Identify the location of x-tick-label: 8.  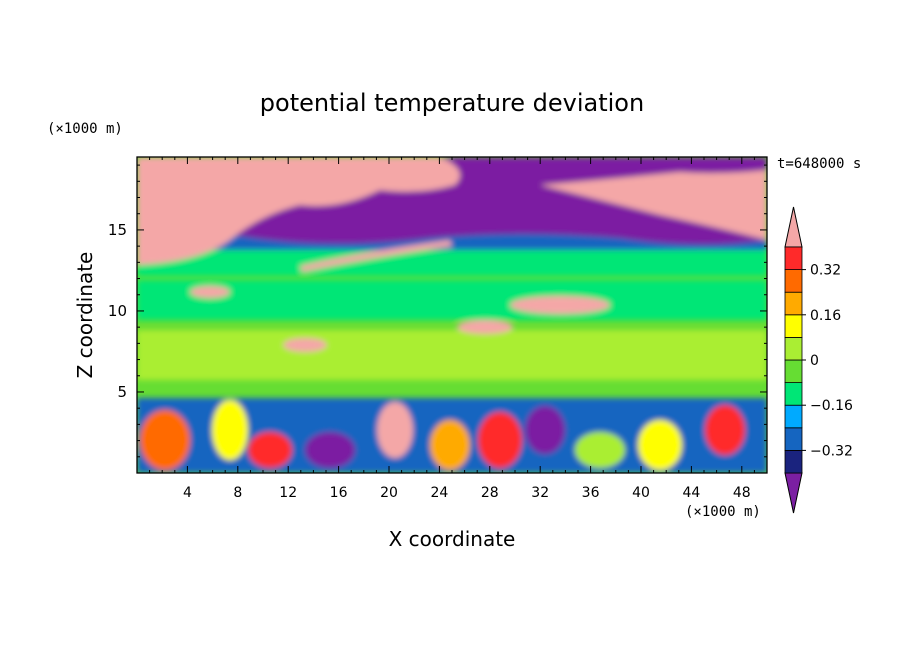
(237, 493).